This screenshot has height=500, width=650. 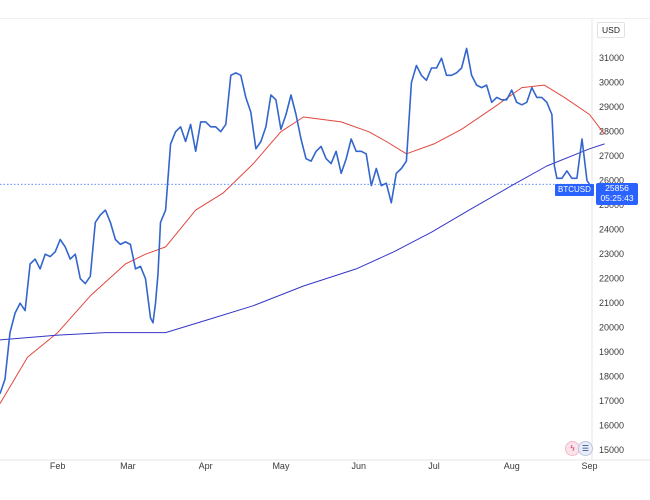 What do you see at coordinates (611, 132) in the screenshot?
I see `y-tick-label: 28000` at bounding box center [611, 132].